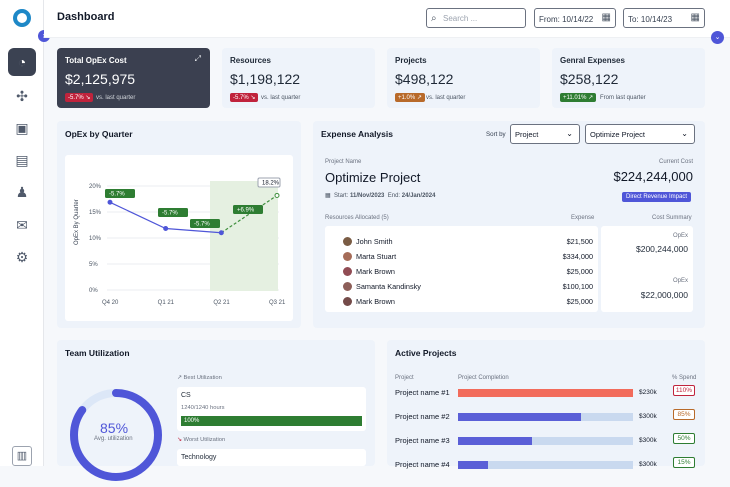 The image size is (730, 487). What do you see at coordinates (496, 134) in the screenshot?
I see `sort-label: Sort by` at bounding box center [496, 134].